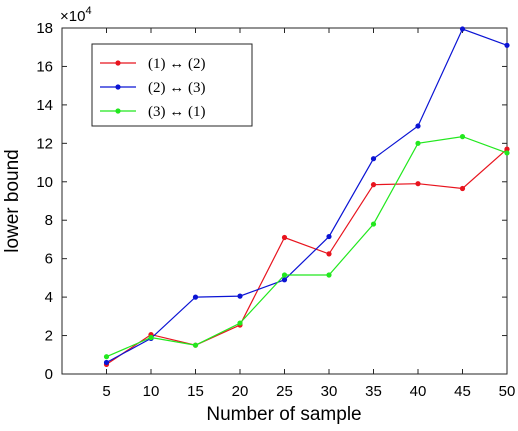 The width and height of the screenshot is (518, 431). Describe the element at coordinates (44, 182) in the screenshot. I see `y-tick-label: 10` at that location.